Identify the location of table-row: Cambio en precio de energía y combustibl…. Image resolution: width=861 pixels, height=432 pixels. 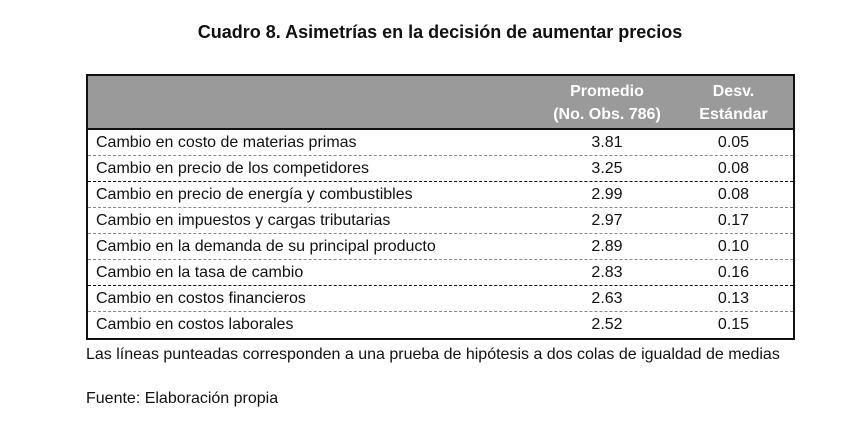
(440, 195).